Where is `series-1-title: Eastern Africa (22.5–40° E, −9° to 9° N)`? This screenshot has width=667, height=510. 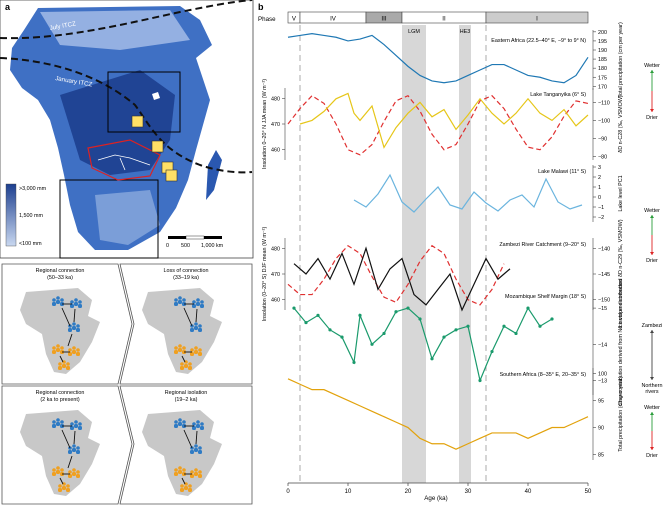
series-1-title: Eastern Africa (22.5–40° E, −9° to 9° N) is located at coordinates (538, 41).